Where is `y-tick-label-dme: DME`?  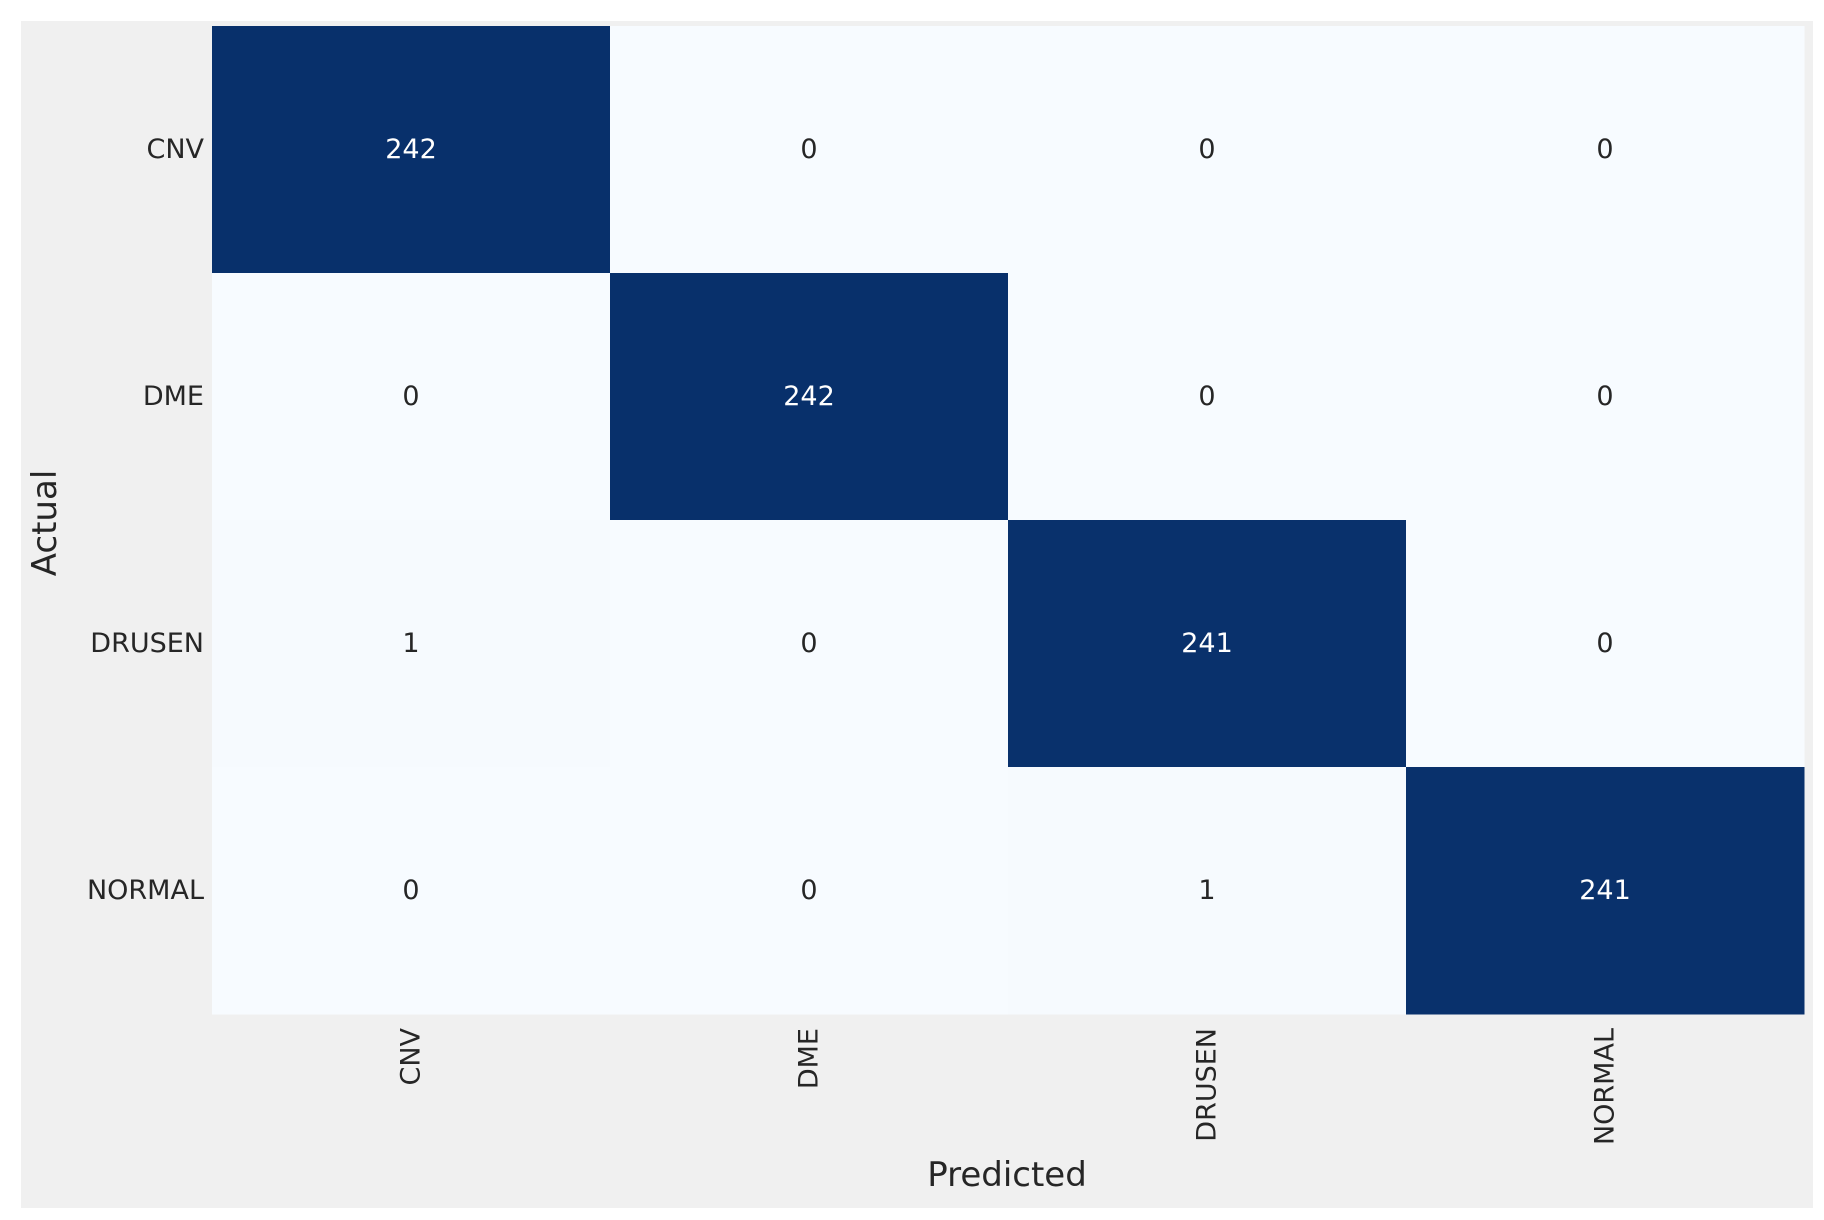
y-tick-label-dme: DME is located at coordinates (173, 396).